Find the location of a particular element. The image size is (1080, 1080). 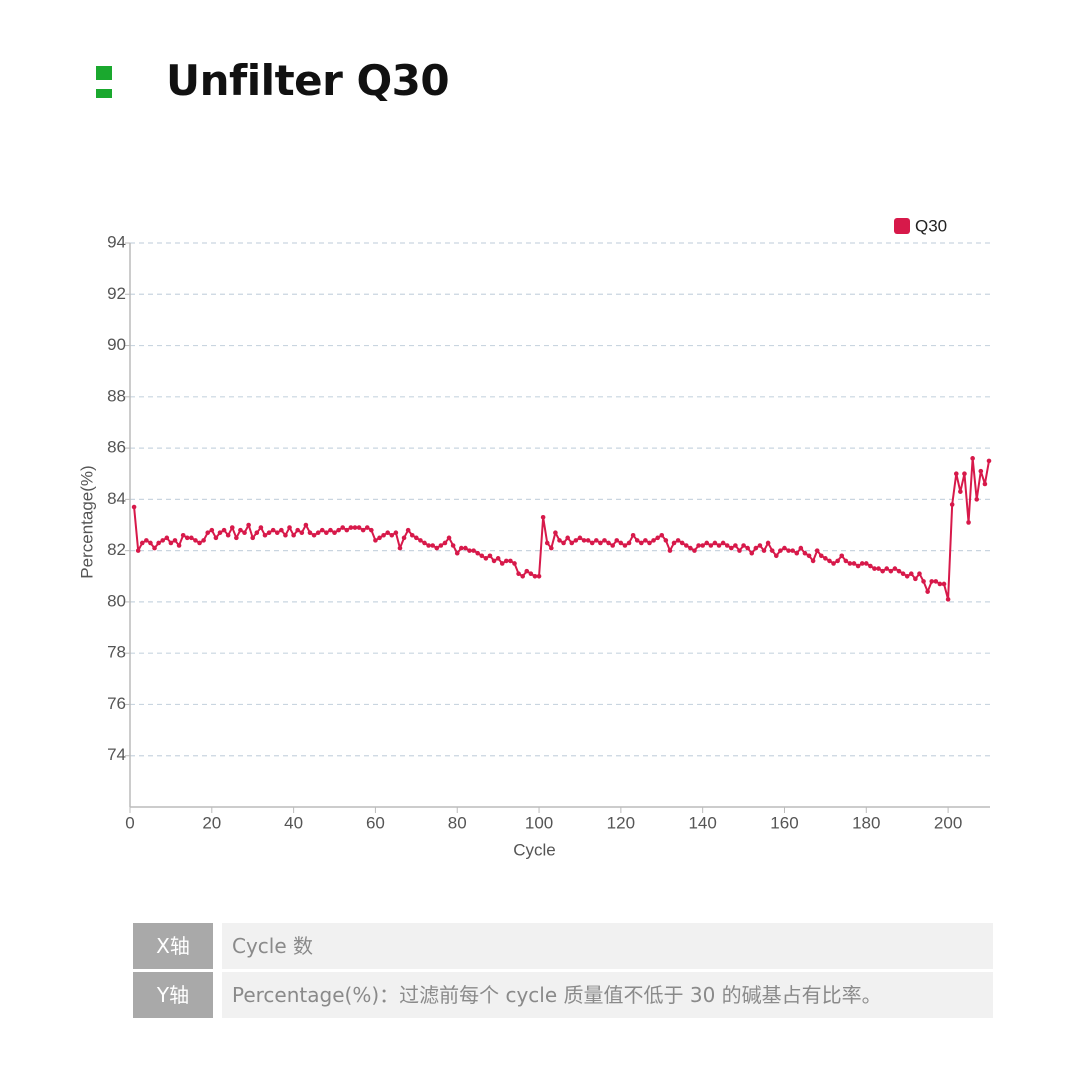

table-cell: Cycle 数 is located at coordinates (607, 946).